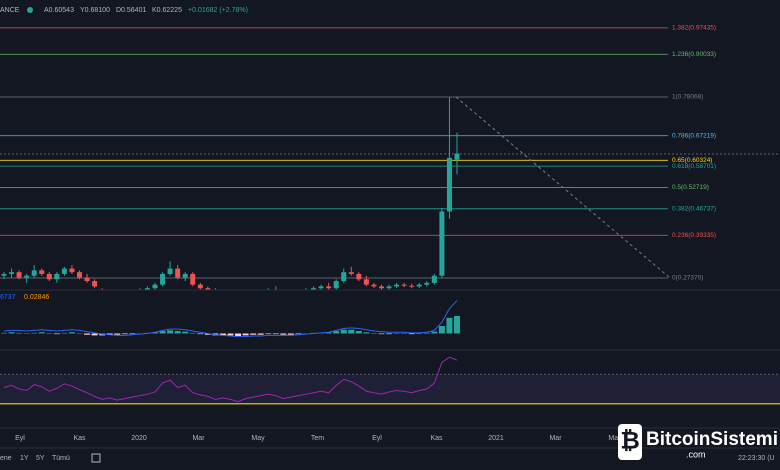 The image size is (780, 470). I want to click on date-range-icon, so click(96, 458).